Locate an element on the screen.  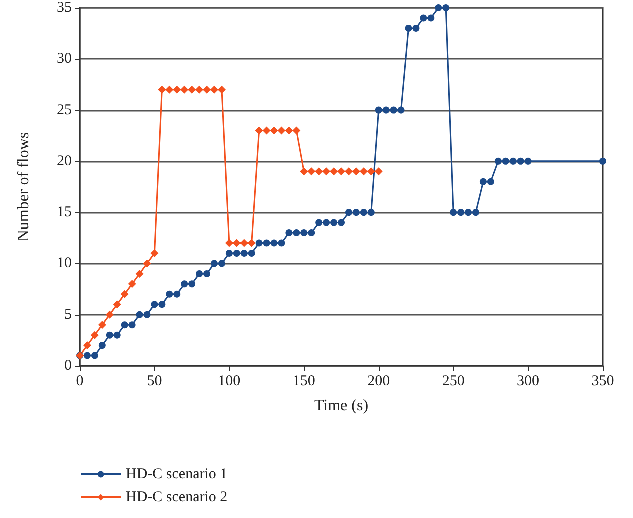
x-tick-label: 250 is located at coordinates (453, 382).